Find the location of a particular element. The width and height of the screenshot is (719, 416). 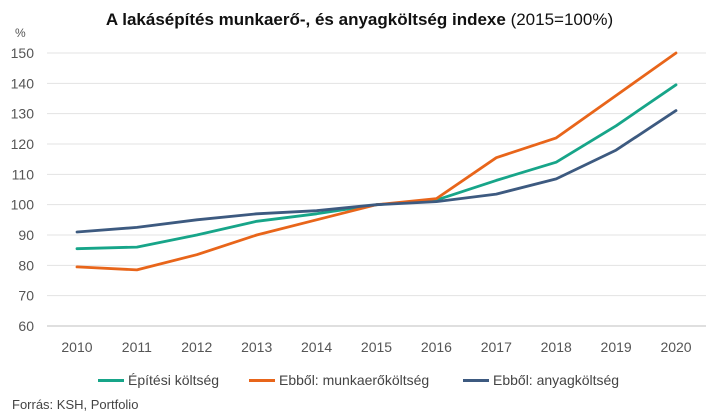

y-unit-label: % is located at coordinates (20, 33).